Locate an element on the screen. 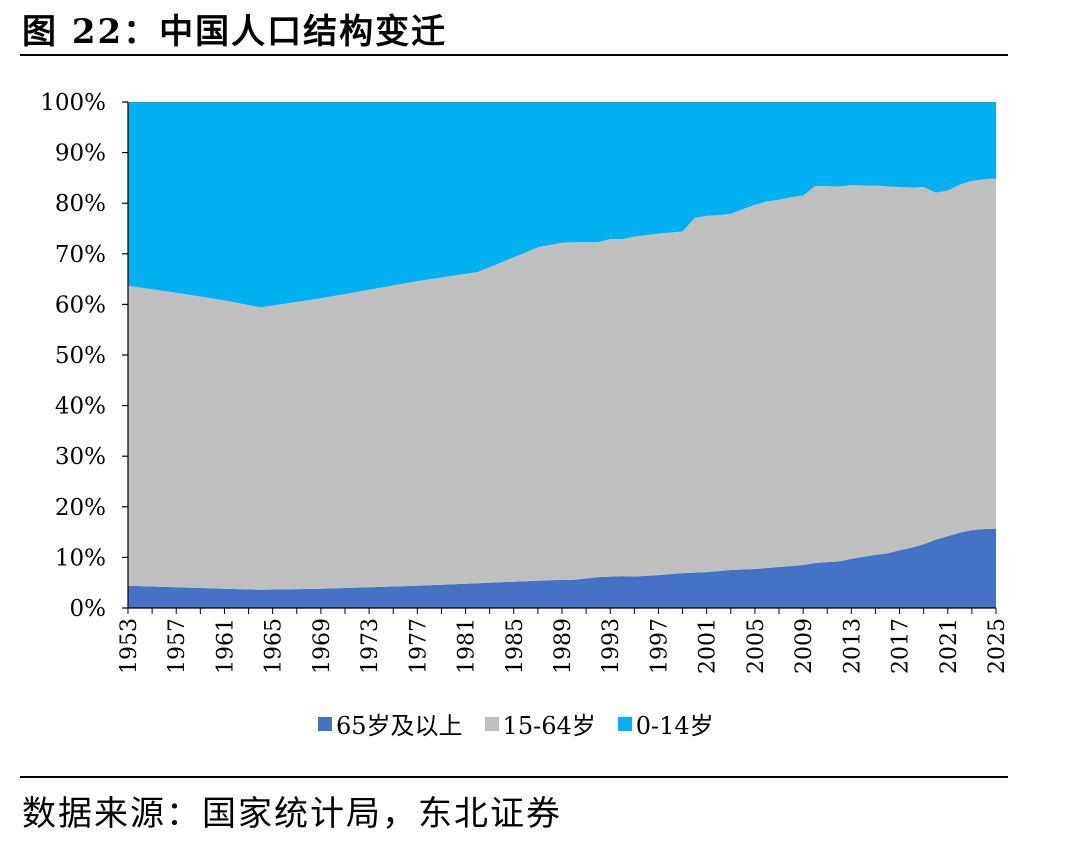  x-tick-label: 1969 is located at coordinates (322, 646).